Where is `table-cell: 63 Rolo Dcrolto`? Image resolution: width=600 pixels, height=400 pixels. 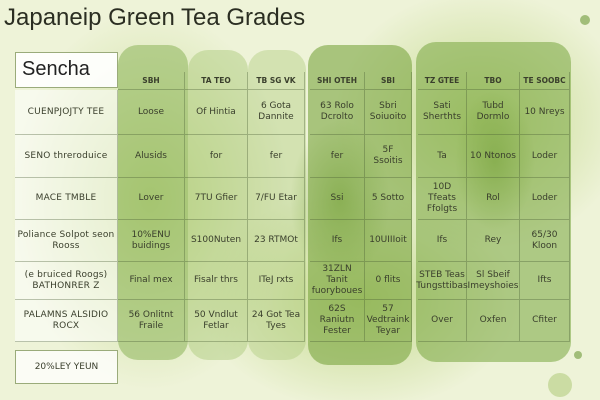 table-cell: 63 Rolo Dcrolto is located at coordinates (337, 112).